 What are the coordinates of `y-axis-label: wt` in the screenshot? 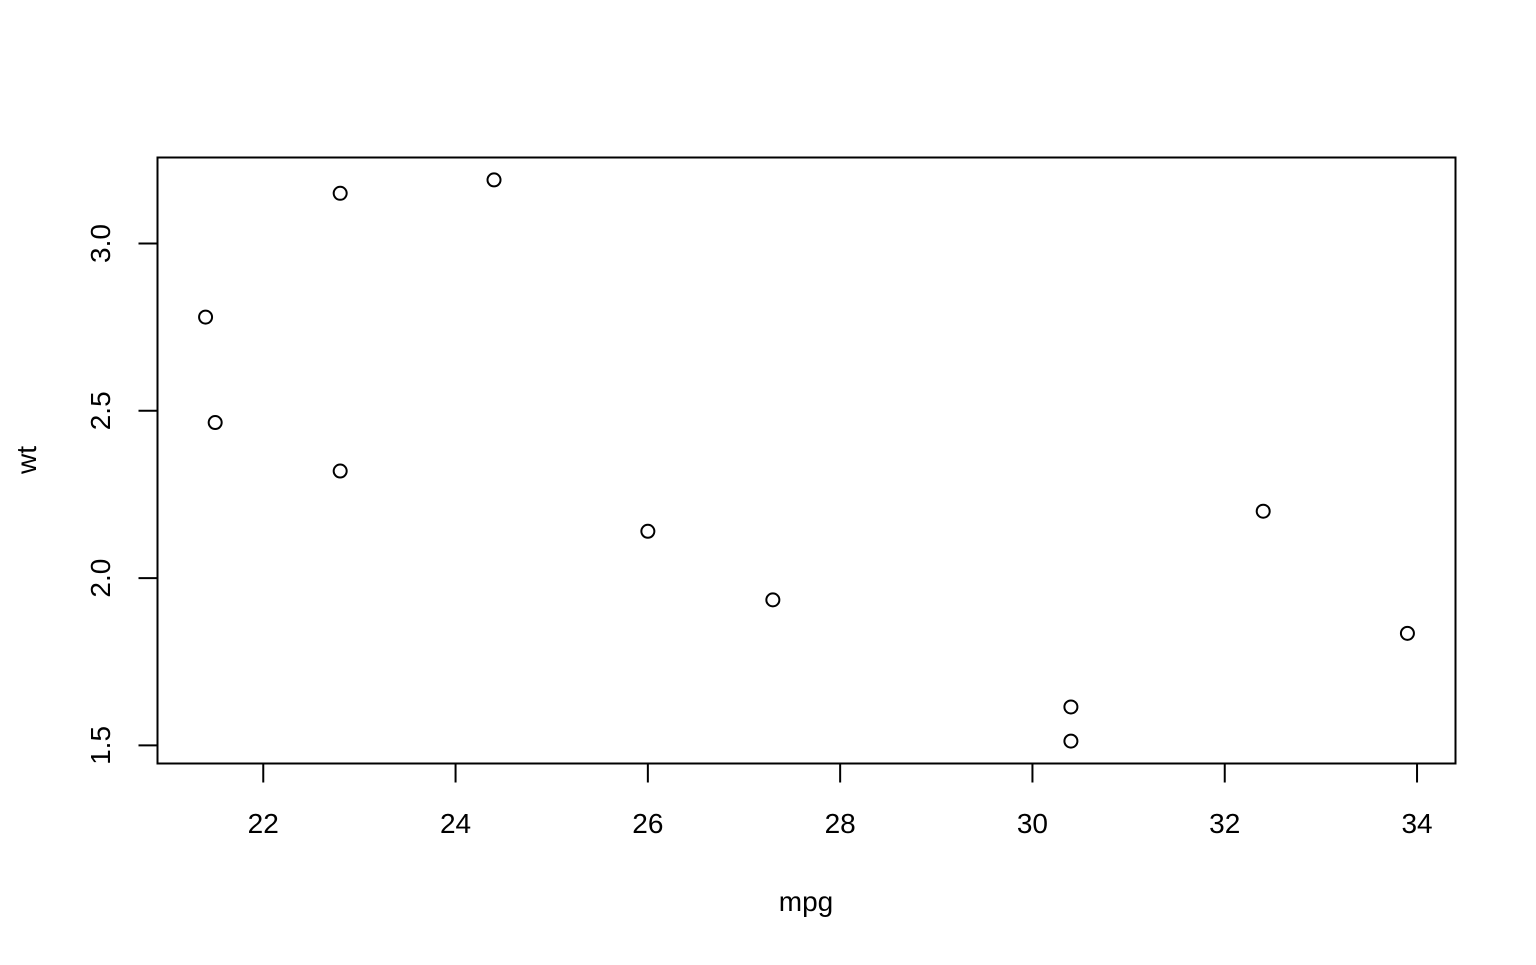 It's located at (26, 460).